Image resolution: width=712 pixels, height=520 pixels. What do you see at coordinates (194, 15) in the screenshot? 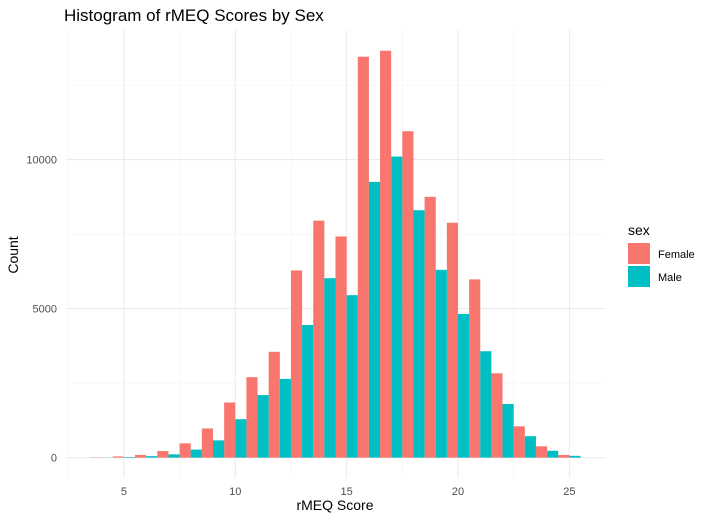
I see `chart-title: Histogram of rMEQ Scores by Sex` at bounding box center [194, 15].